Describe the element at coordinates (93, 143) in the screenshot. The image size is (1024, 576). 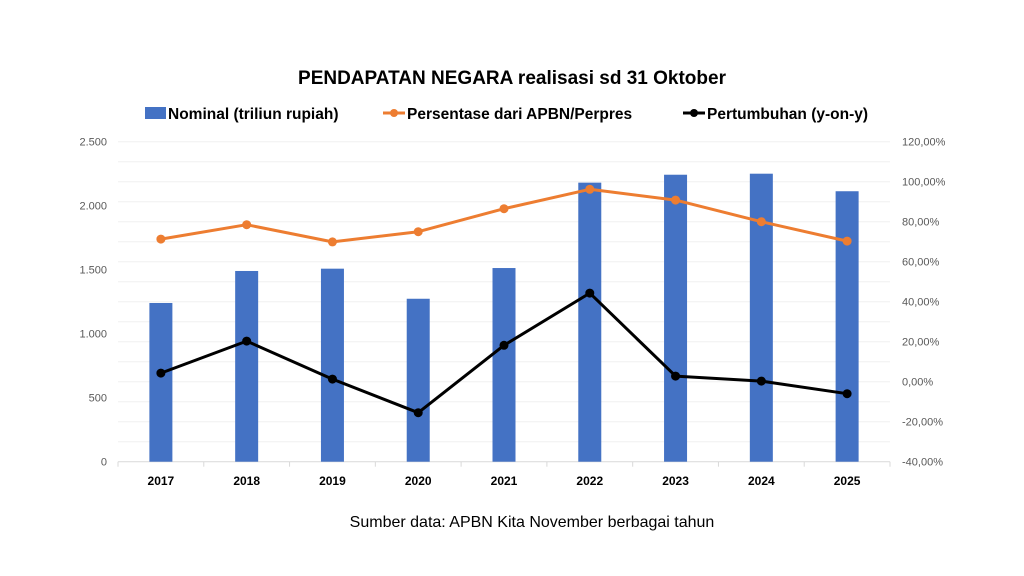
I see `left-tick-label: 2.500` at that location.